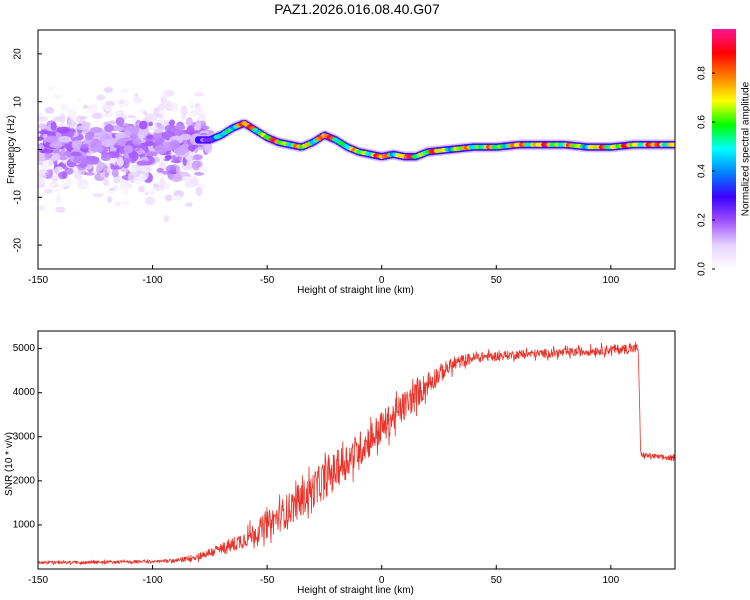  Describe the element at coordinates (355, 290) in the screenshot. I see `spectrogram-x-label: Height of straight line (km)` at that location.